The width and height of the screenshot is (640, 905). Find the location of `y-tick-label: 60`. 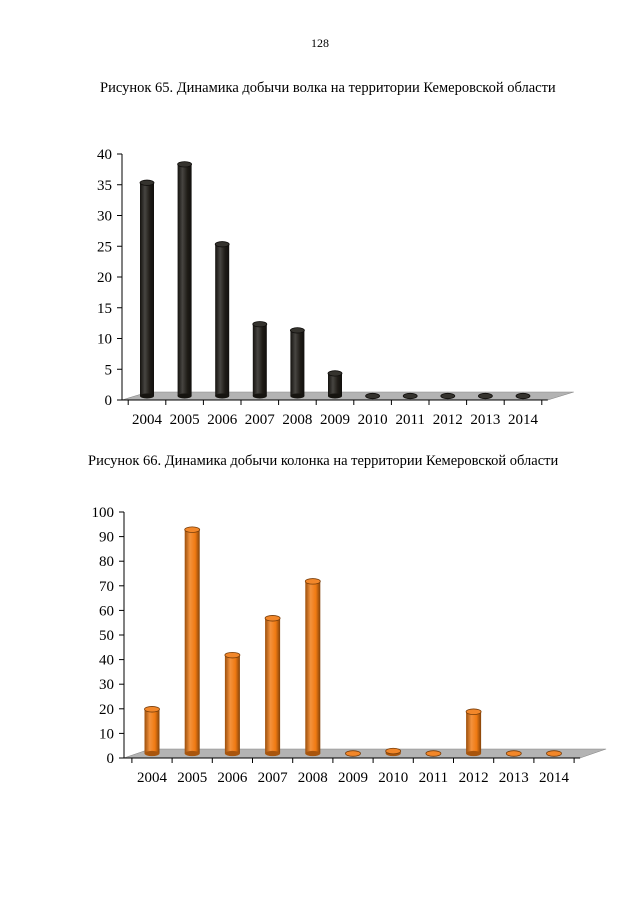

y-tick-label: 60 is located at coordinates (106, 611).